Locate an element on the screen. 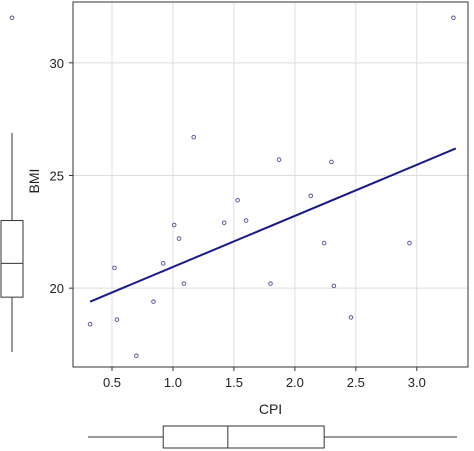  y-boxplot-box is located at coordinates (12, 259).